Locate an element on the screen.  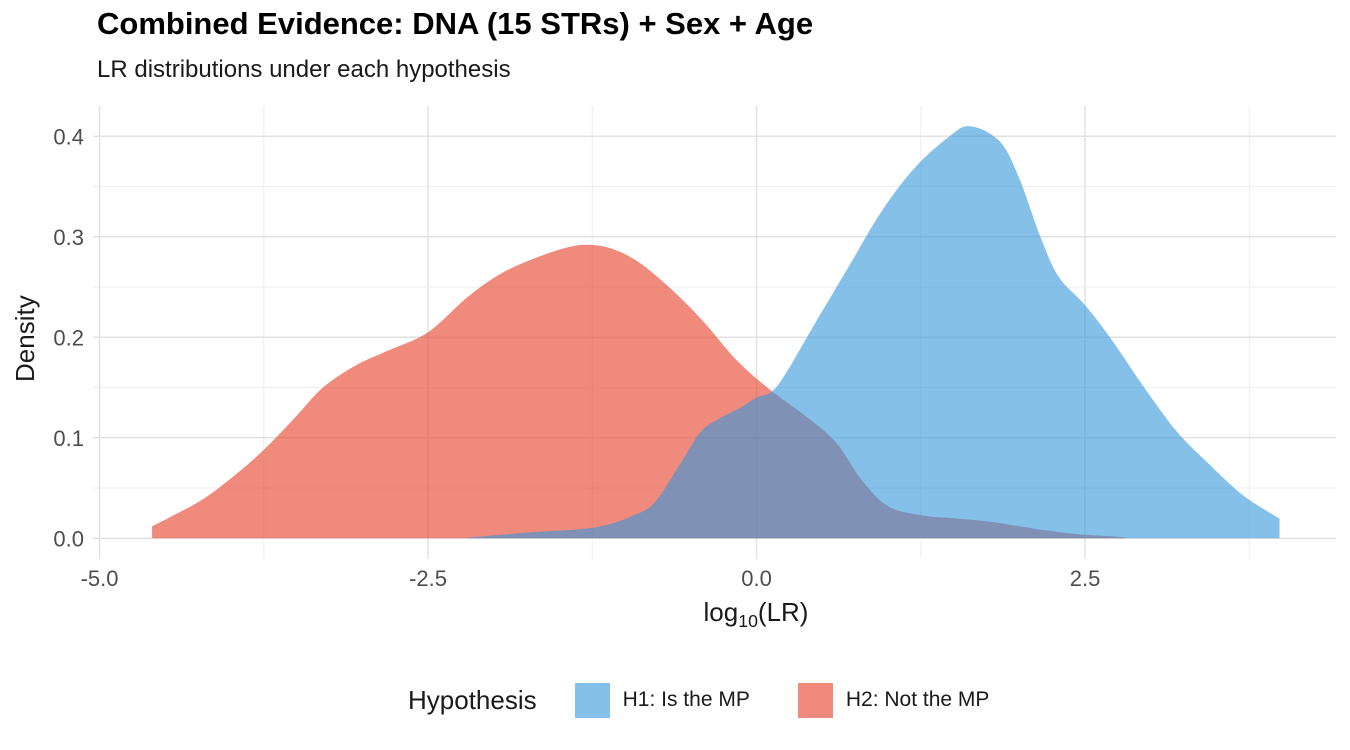
x-tick-label: 0.0 is located at coordinates (756, 578).